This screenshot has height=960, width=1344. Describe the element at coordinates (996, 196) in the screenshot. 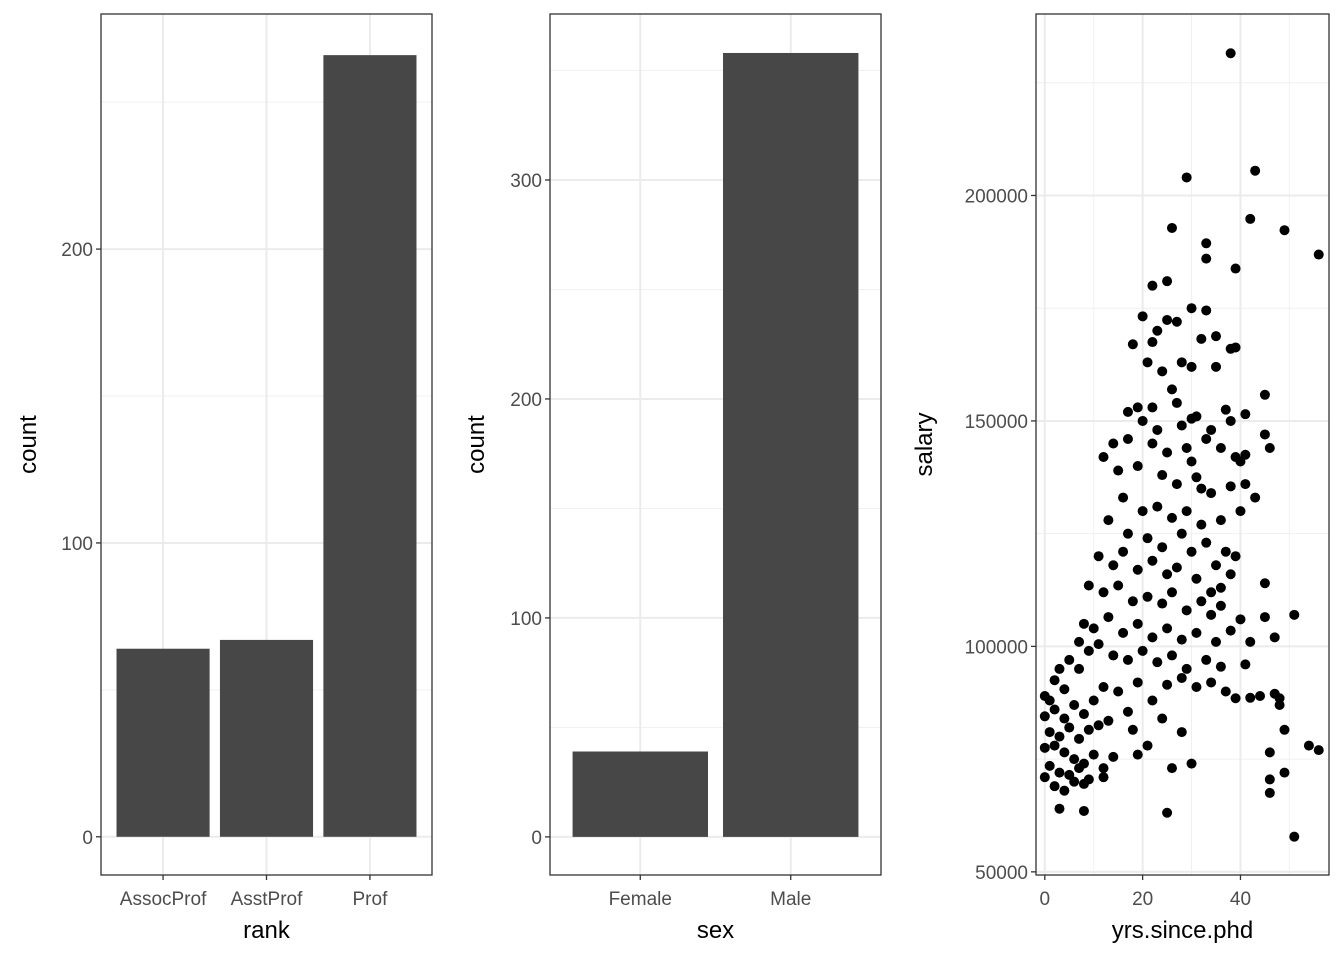

I see `y-tick-label: 200000` at that location.